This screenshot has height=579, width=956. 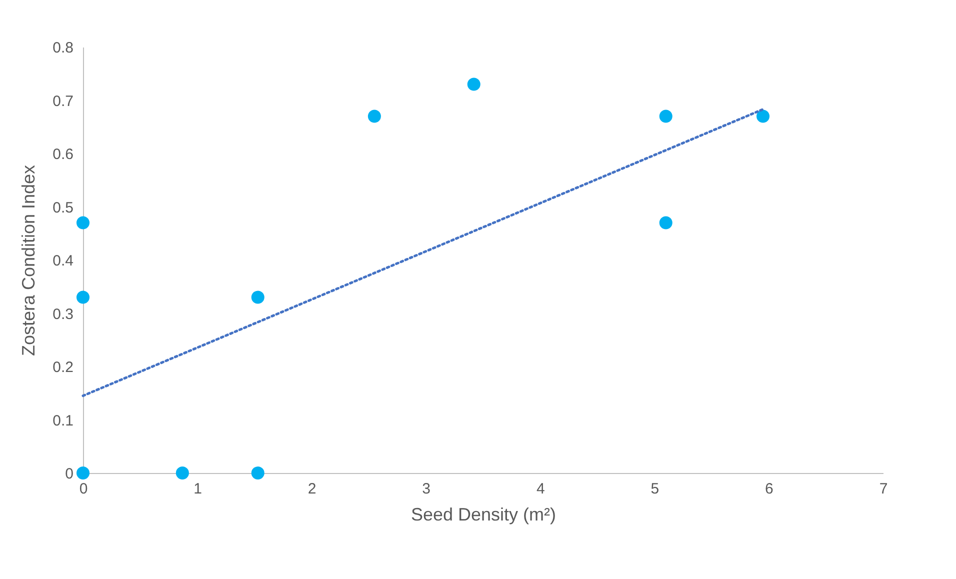 I want to click on x-tick-label: 2, so click(x=312, y=489).